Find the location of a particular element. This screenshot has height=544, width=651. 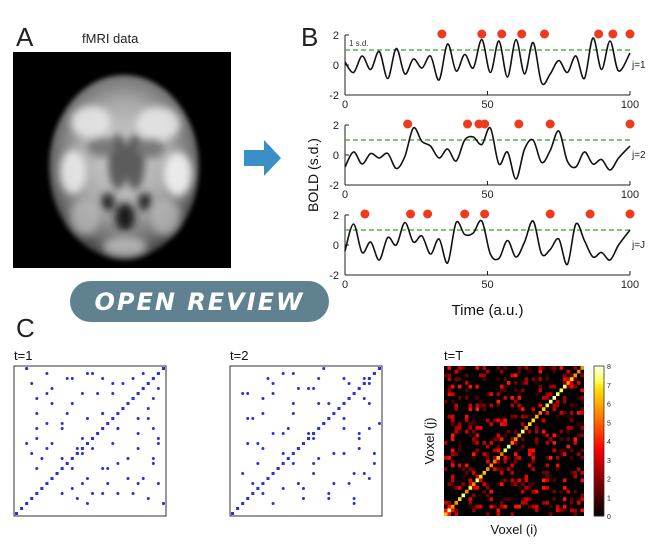

colorbar-tick-label: 0 is located at coordinates (609, 517).